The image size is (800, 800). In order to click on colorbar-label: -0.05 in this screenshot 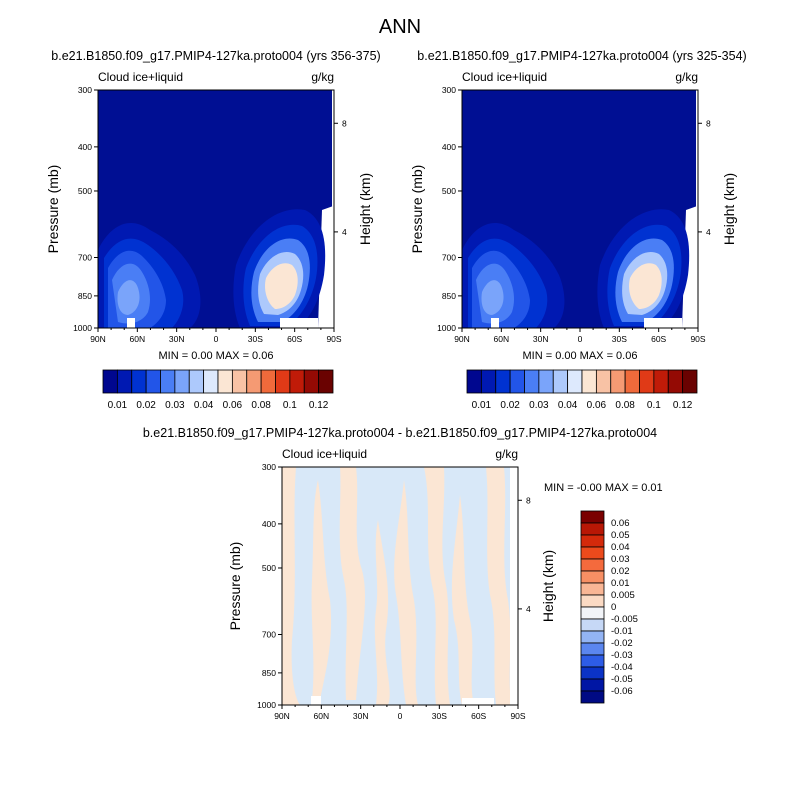, I will do `click(622, 679)`.